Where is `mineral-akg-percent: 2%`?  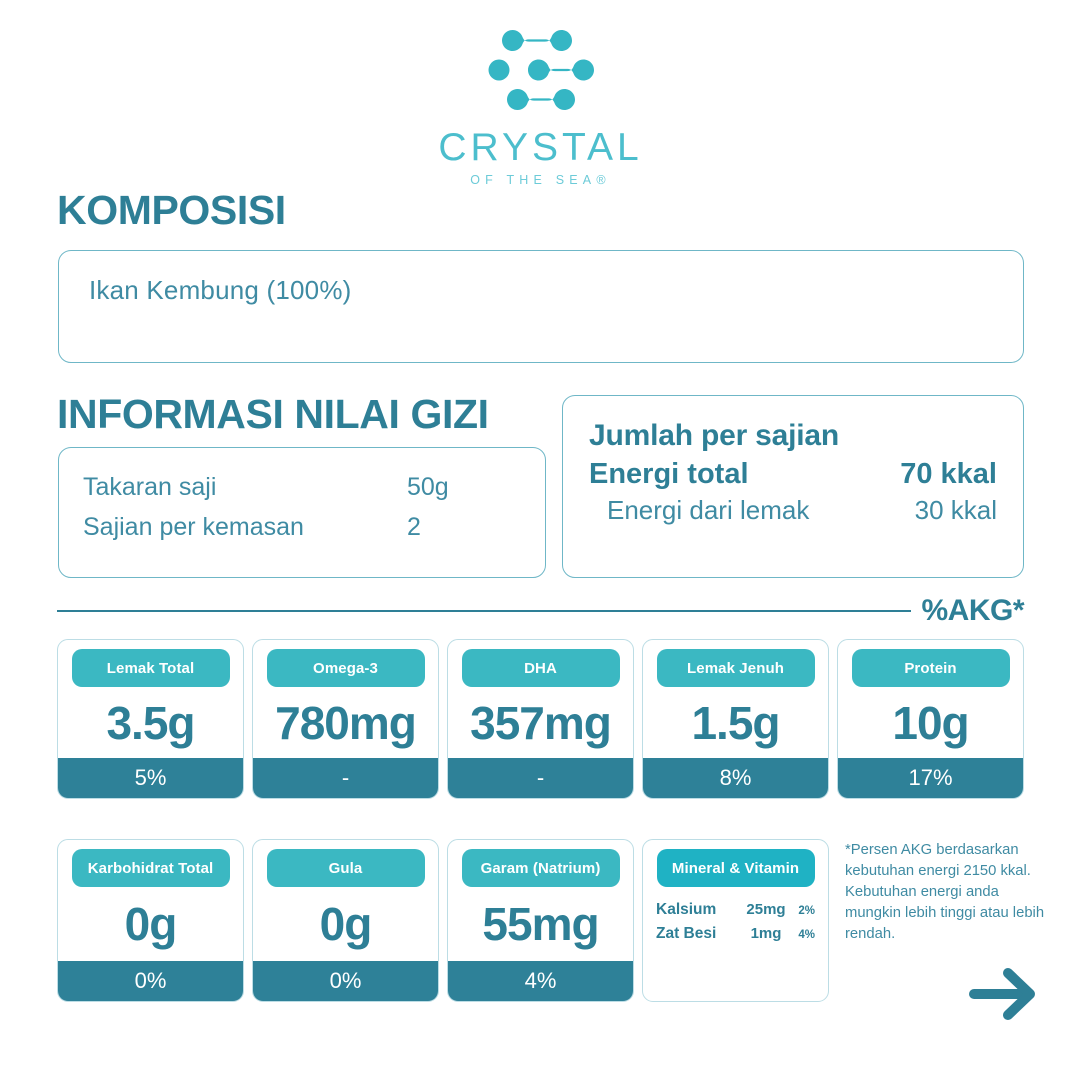
mineral-akg-percent: 2% is located at coordinates (806, 911).